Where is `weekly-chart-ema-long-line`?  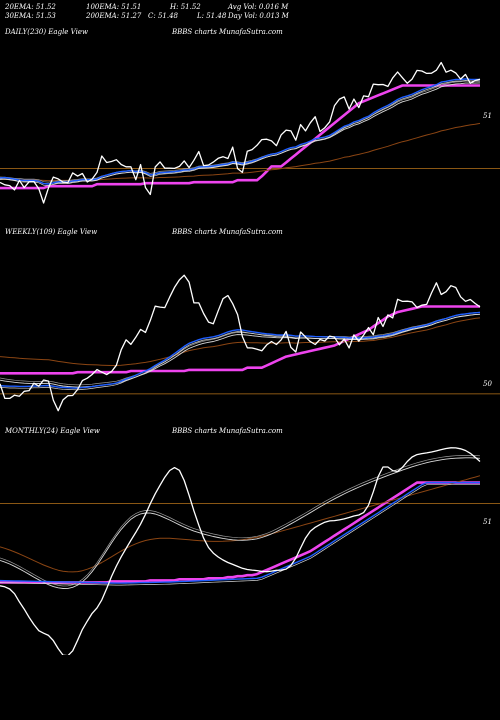
weekly-chart-ema-long-line is located at coordinates (240, 341).